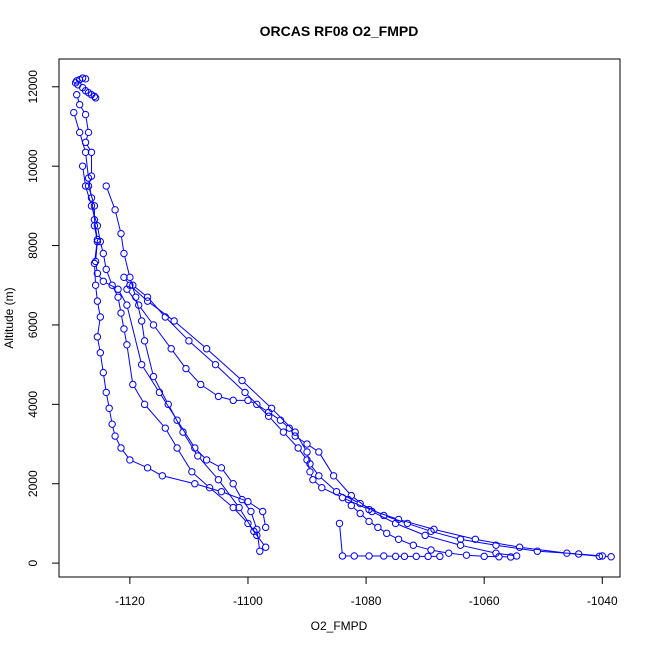  I want to click on y-axis: 0 2000 4000 6000 8000 10000 12000, so click(43, 318).